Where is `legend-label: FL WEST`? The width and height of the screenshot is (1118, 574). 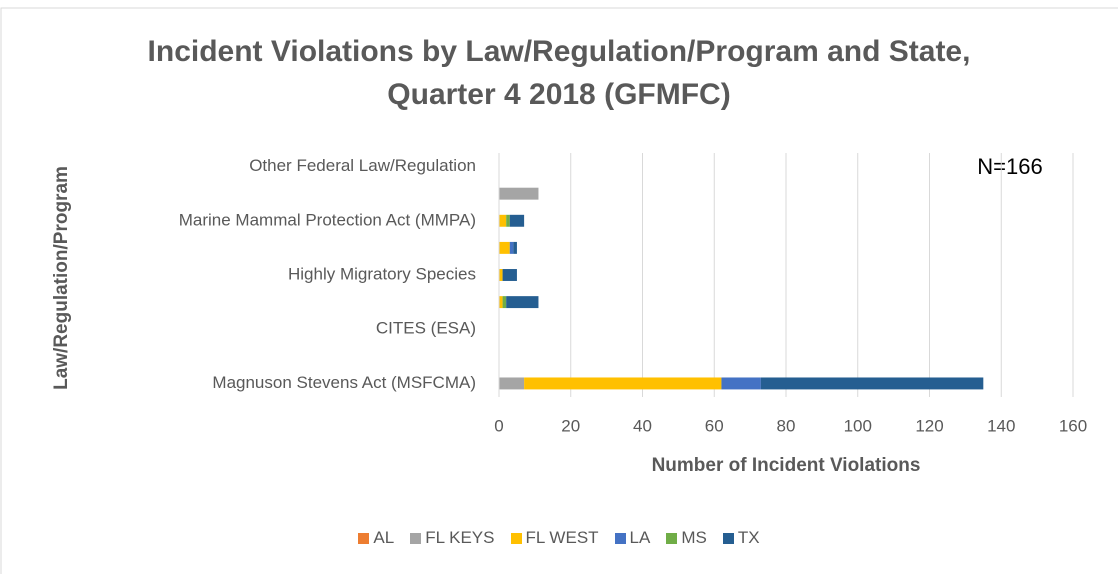
legend-label: FL WEST is located at coordinates (562, 537).